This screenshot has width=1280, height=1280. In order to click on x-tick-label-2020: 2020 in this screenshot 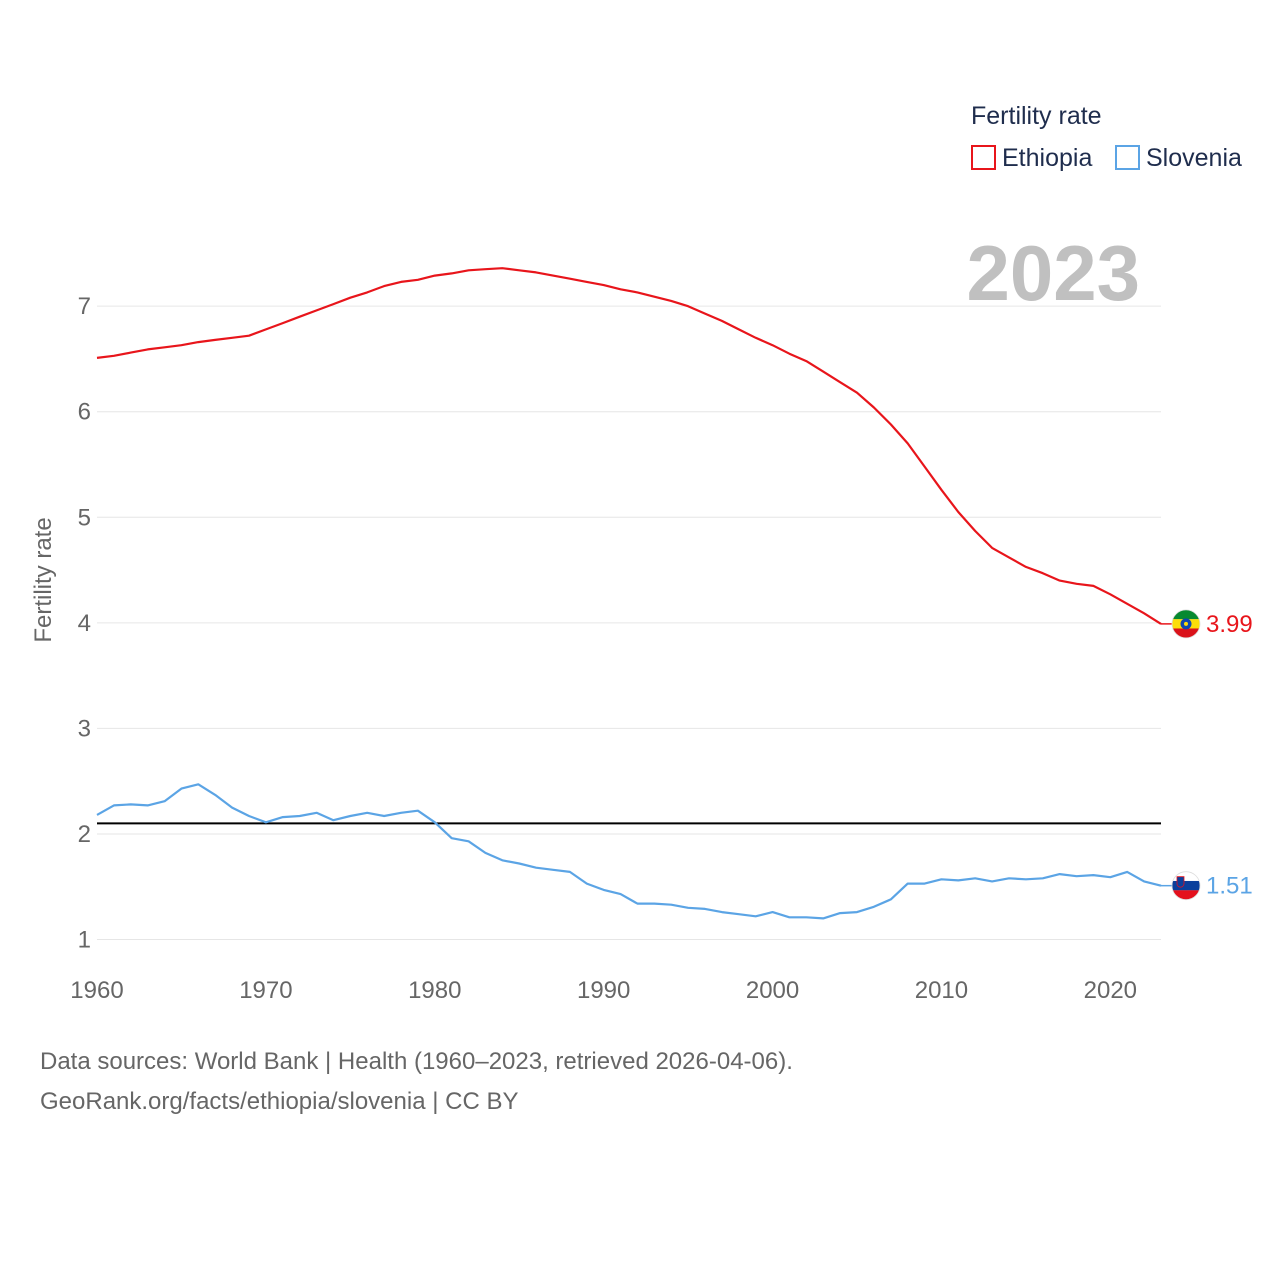, I will do `click(1110, 990)`.